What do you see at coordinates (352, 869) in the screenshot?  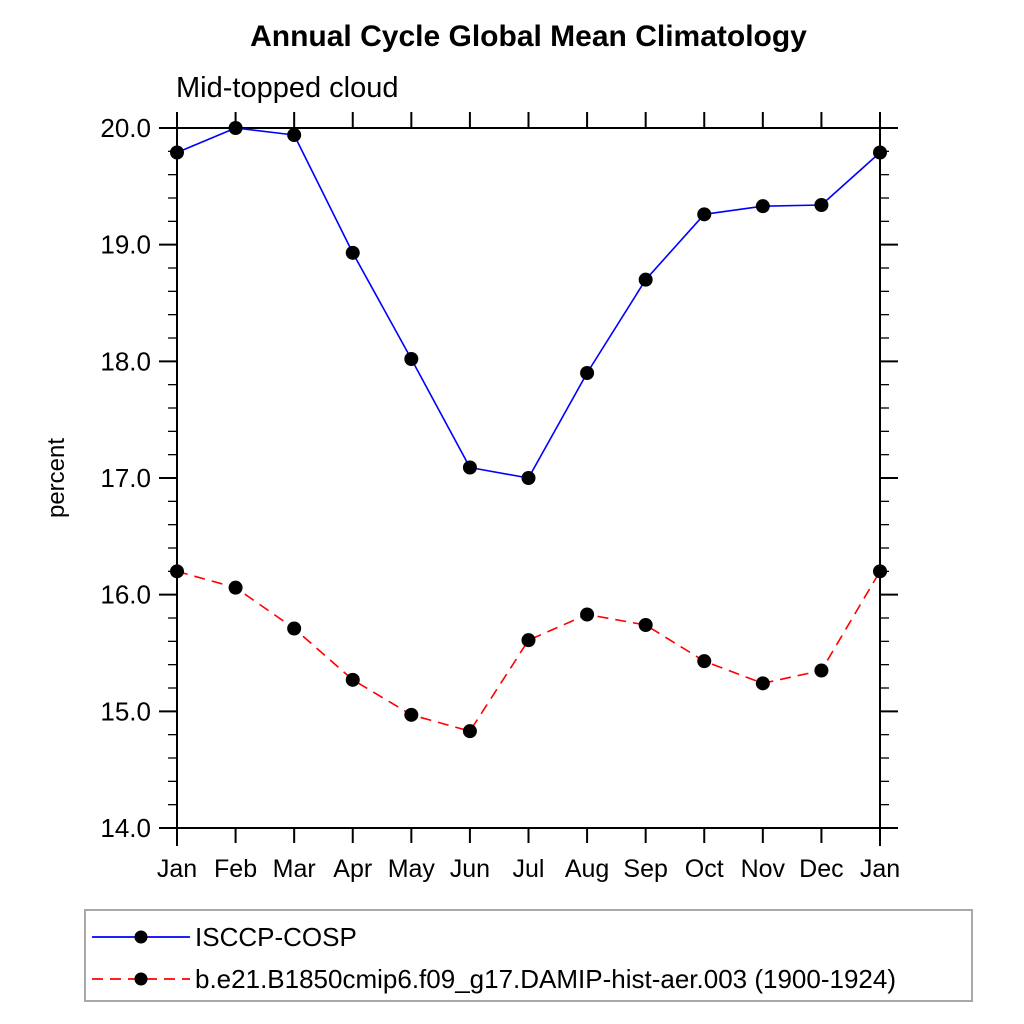 I see `x-tick-label: Apr` at bounding box center [352, 869].